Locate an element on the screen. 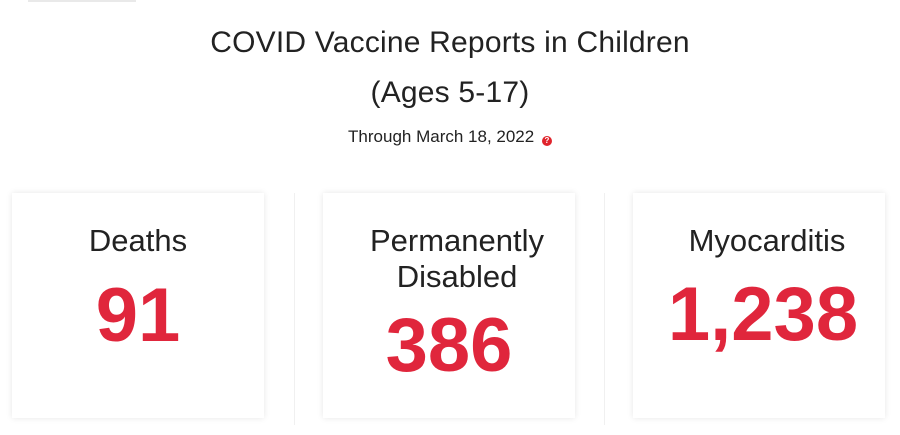  stat-value: 1,238 is located at coordinates (763, 314).